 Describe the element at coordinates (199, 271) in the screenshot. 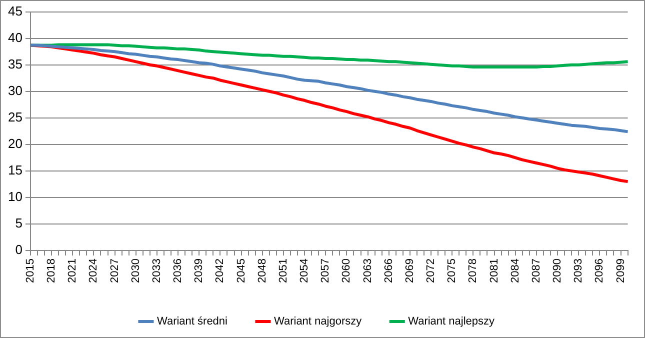

I see `x-tick-label: 2039` at that location.